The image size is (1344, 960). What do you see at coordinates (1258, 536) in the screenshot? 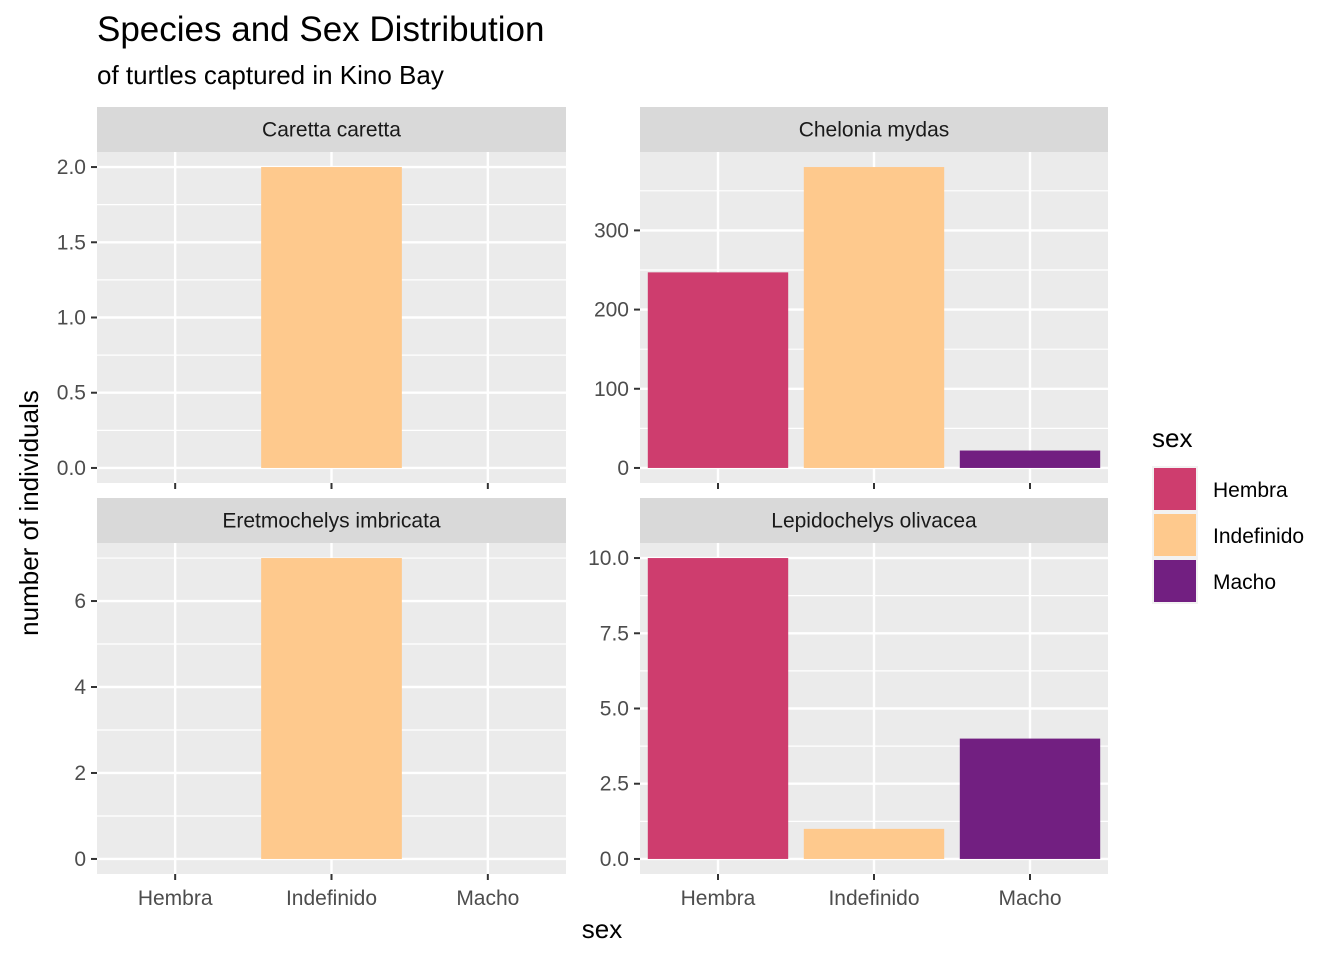
I see `legend-label: Indefinido` at bounding box center [1258, 536].